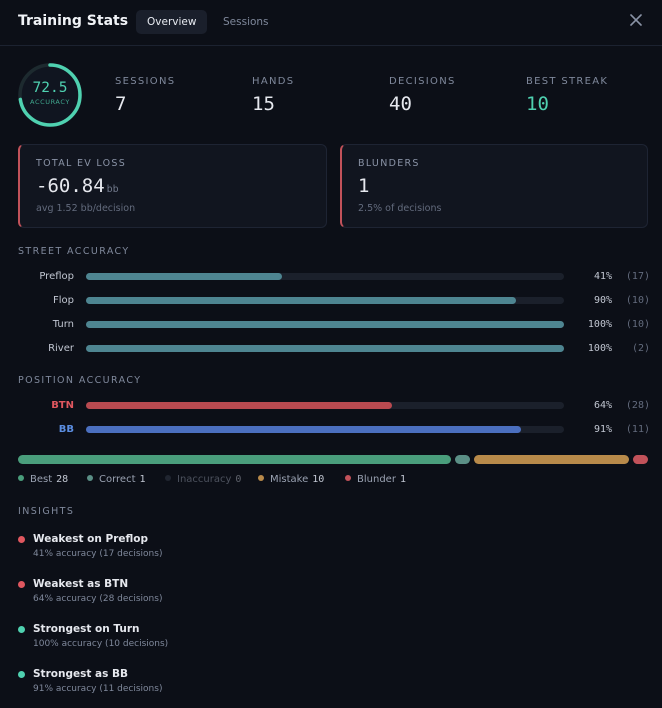  I want to click on insight-title: Strongest as BB, so click(81, 674).